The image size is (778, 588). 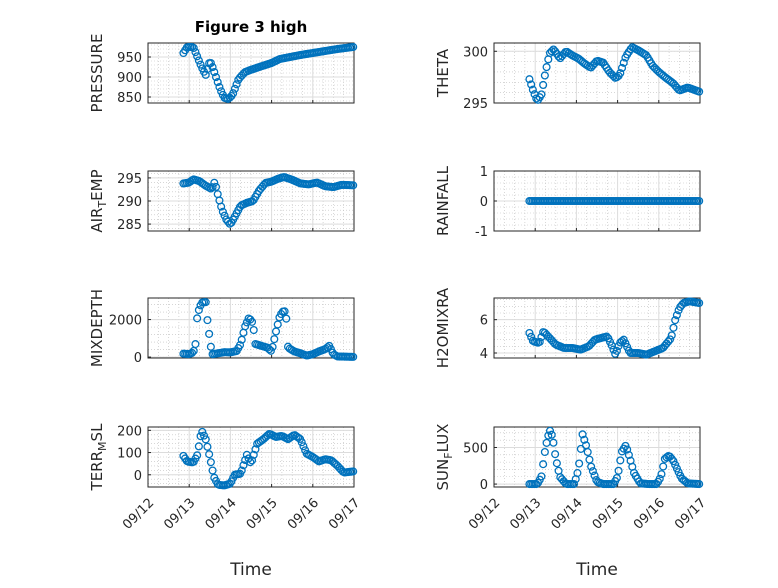 I want to click on y-axis-label-subscript: F, so click(x=448, y=455).